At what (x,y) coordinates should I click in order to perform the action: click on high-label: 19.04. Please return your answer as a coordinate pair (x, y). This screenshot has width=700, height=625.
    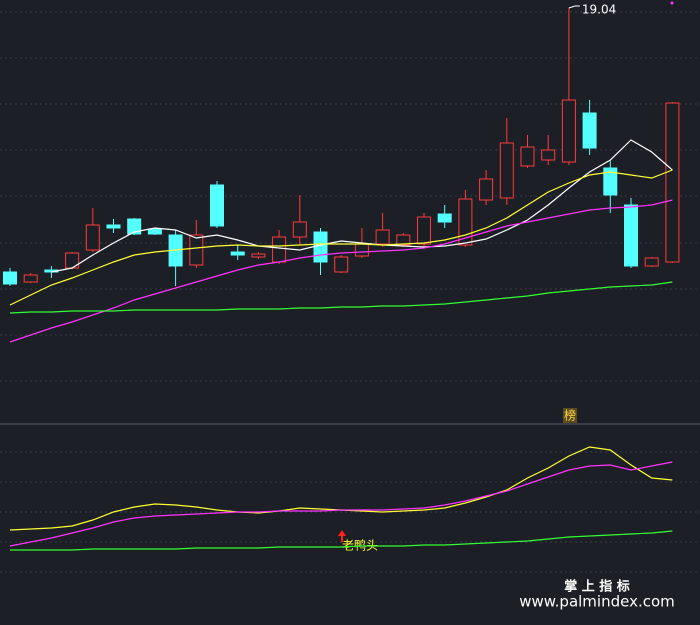
    Looking at the image, I should click on (599, 10).